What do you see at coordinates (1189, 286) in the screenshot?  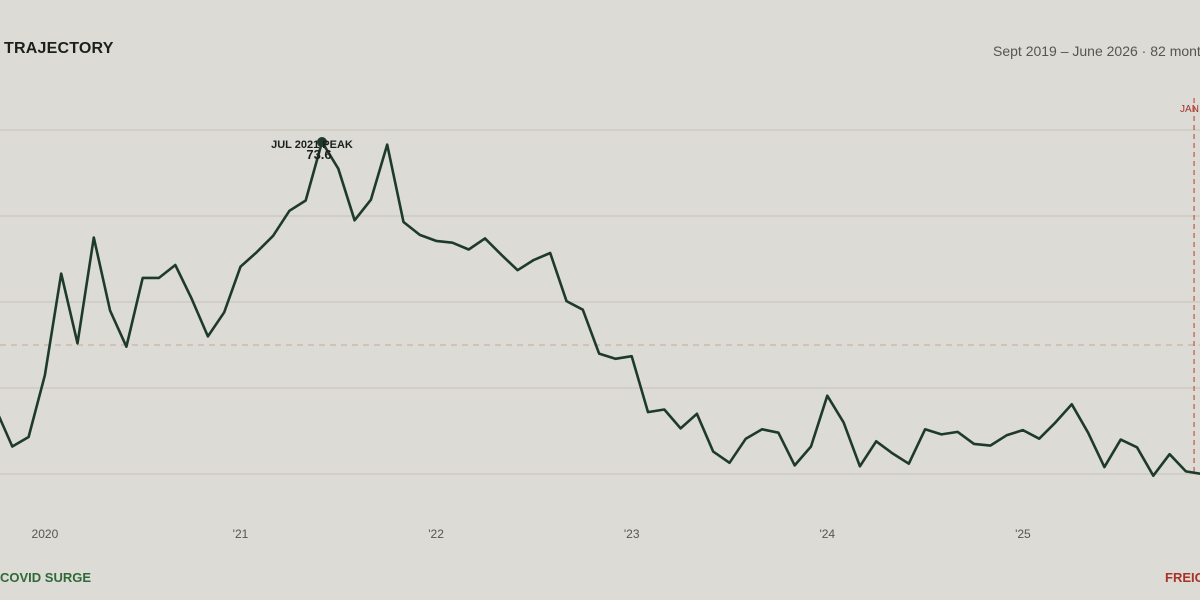 I see `event-marker-group: JAN` at bounding box center [1189, 286].